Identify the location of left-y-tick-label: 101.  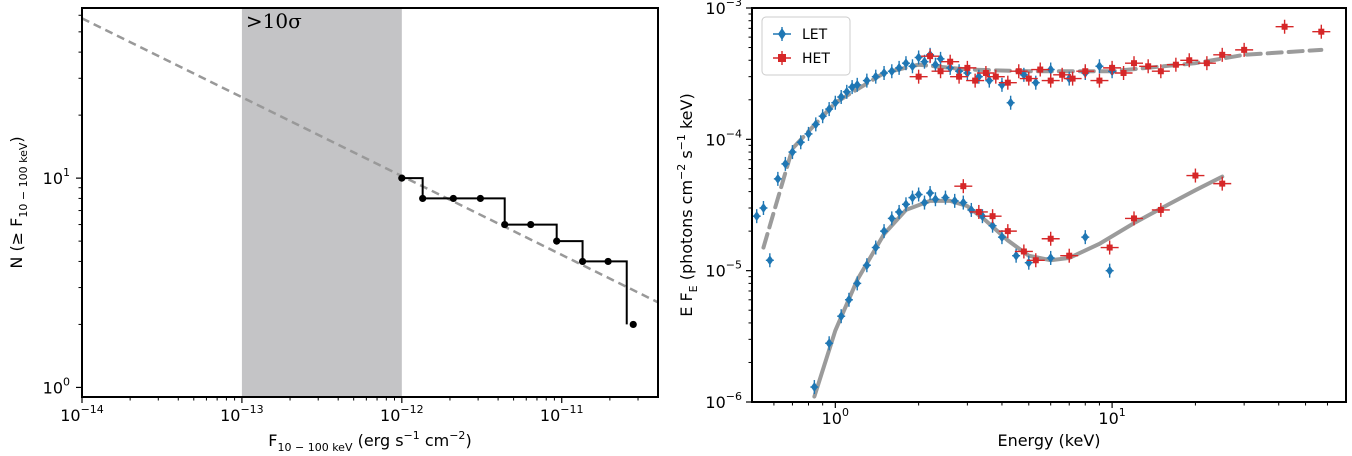
(56, 177).